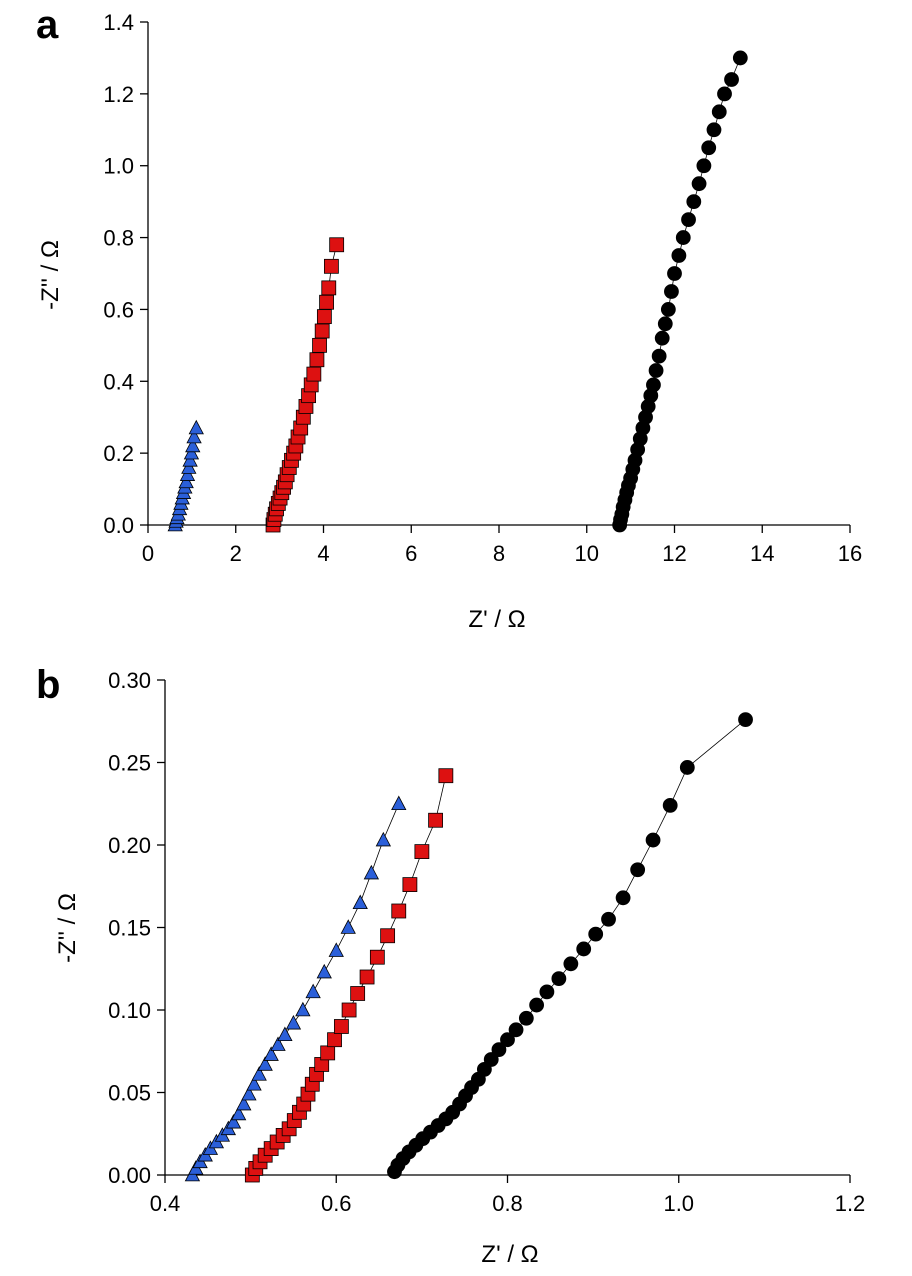 The height and width of the screenshot is (1276, 912). Describe the element at coordinates (118, 94) in the screenshot. I see `panel-a-y-tick-label: 1.2` at that location.